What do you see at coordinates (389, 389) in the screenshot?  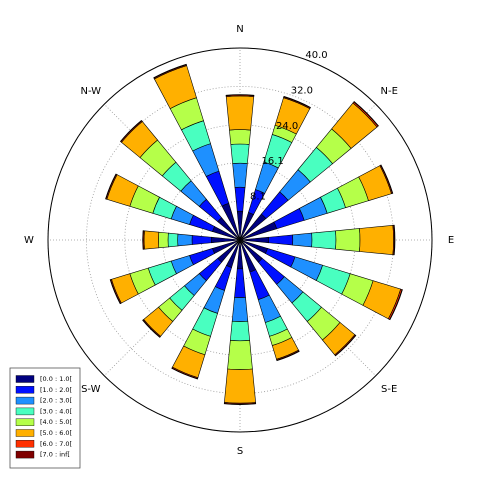 I see `direction-label: S-E` at bounding box center [389, 389].